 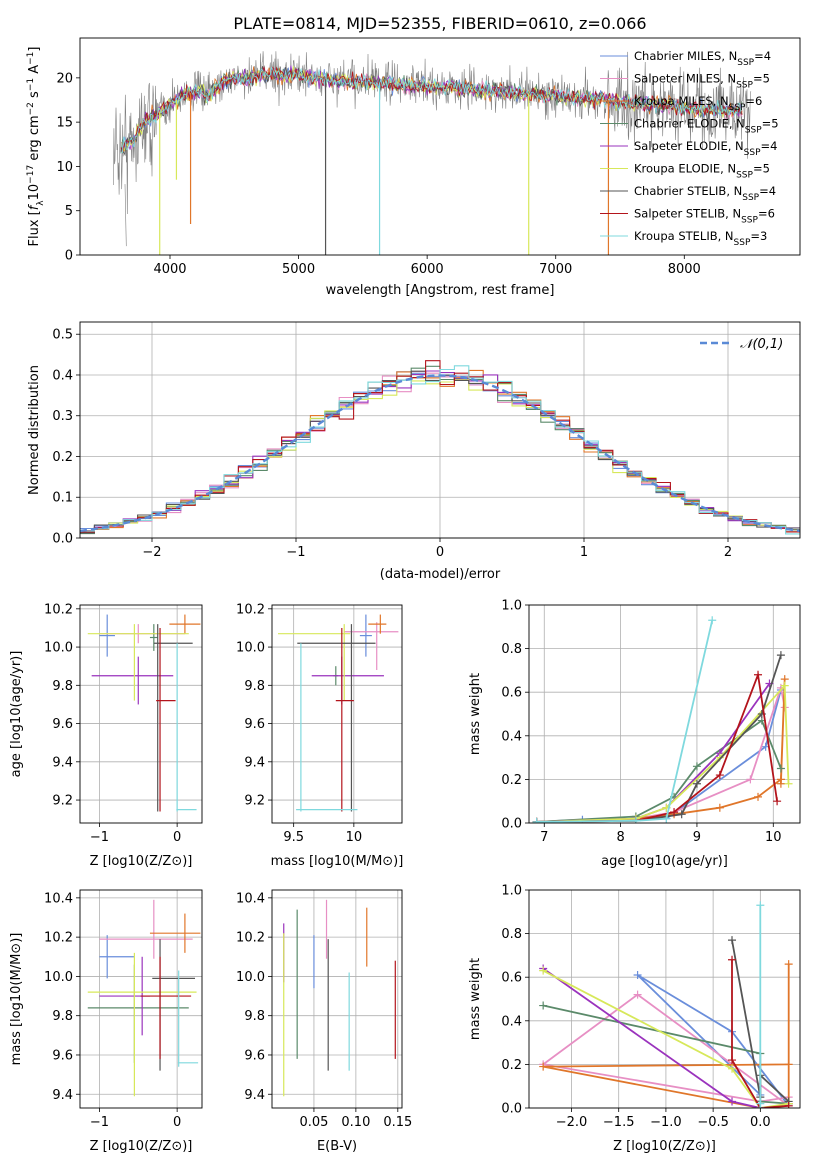 I want to click on y-tick-label: 10, so click(x=64, y=167).